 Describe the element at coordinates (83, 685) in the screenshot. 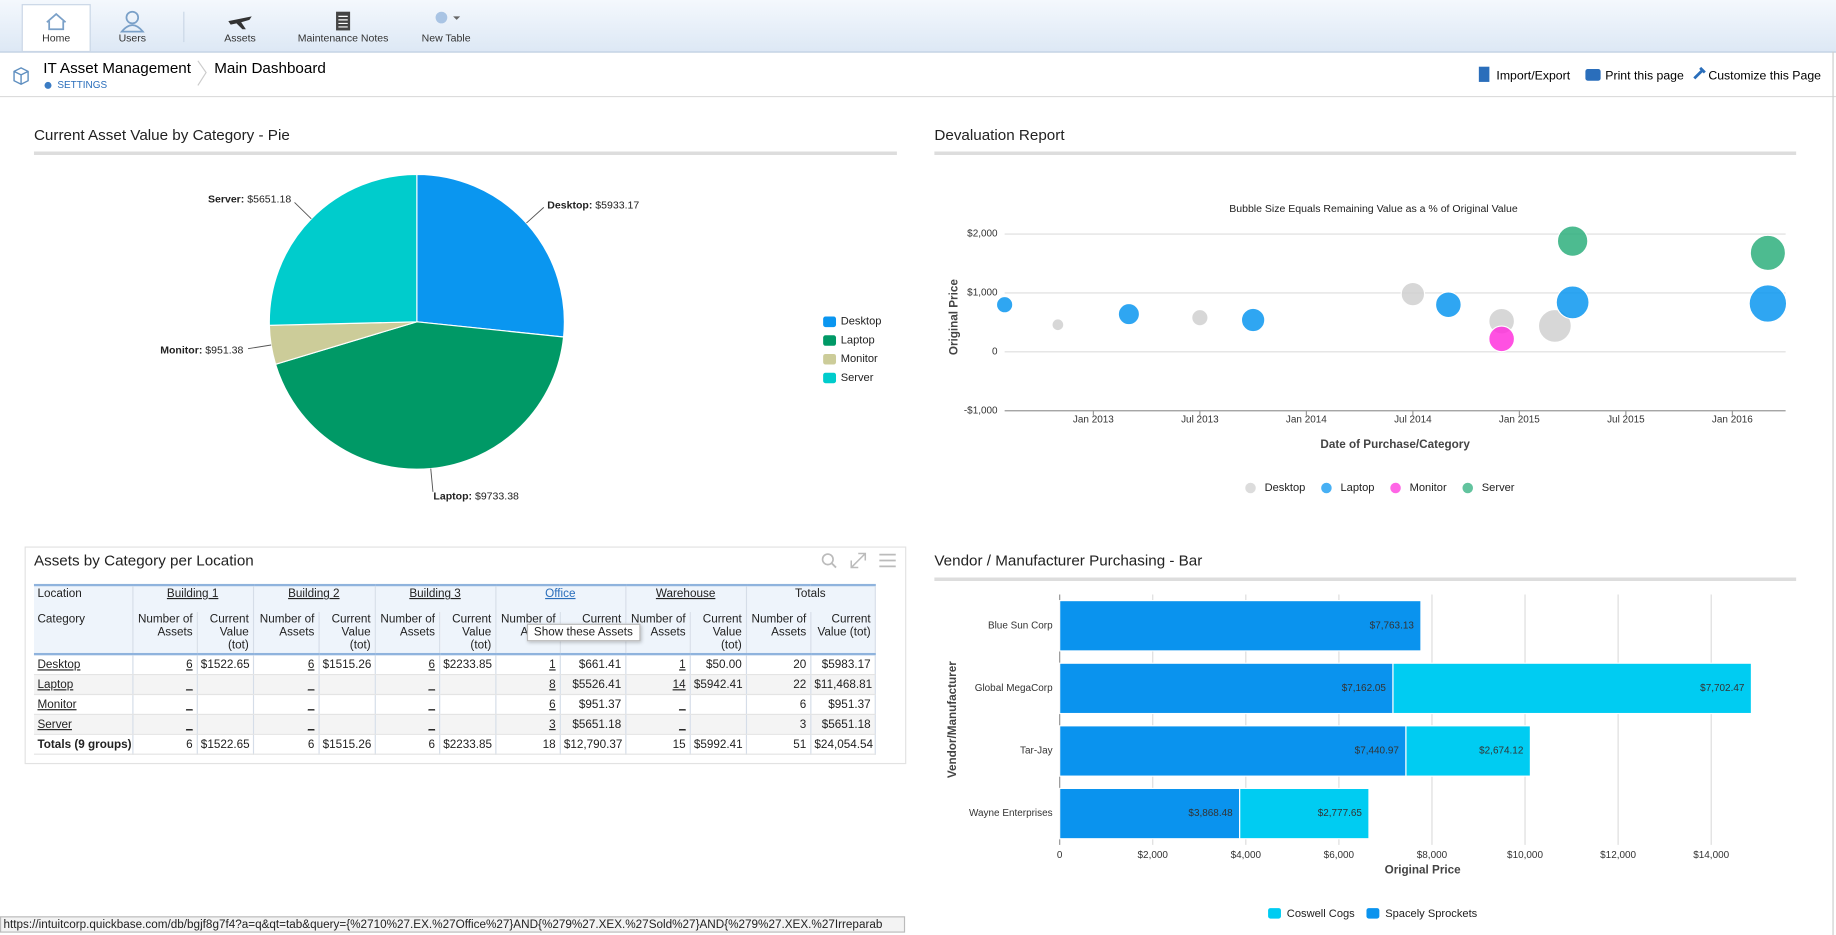

I see `table-cell: Laptop` at that location.